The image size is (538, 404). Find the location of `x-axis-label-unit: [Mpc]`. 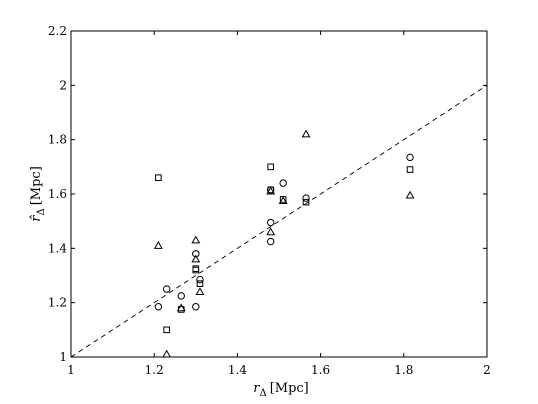

x-axis-label-unit: [Mpc] is located at coordinates (289, 388).